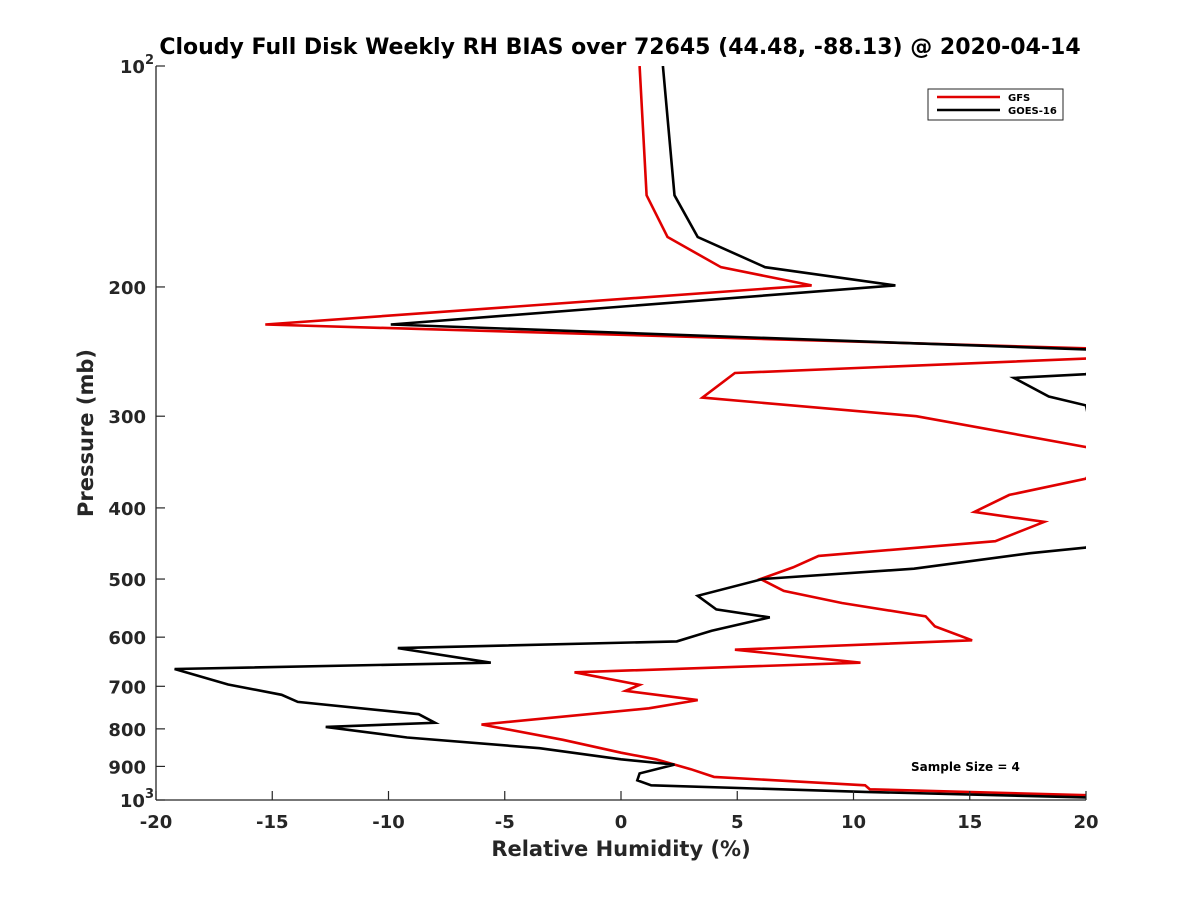  What do you see at coordinates (127, 687) in the screenshot?
I see `y-tick-label: 700` at bounding box center [127, 687].